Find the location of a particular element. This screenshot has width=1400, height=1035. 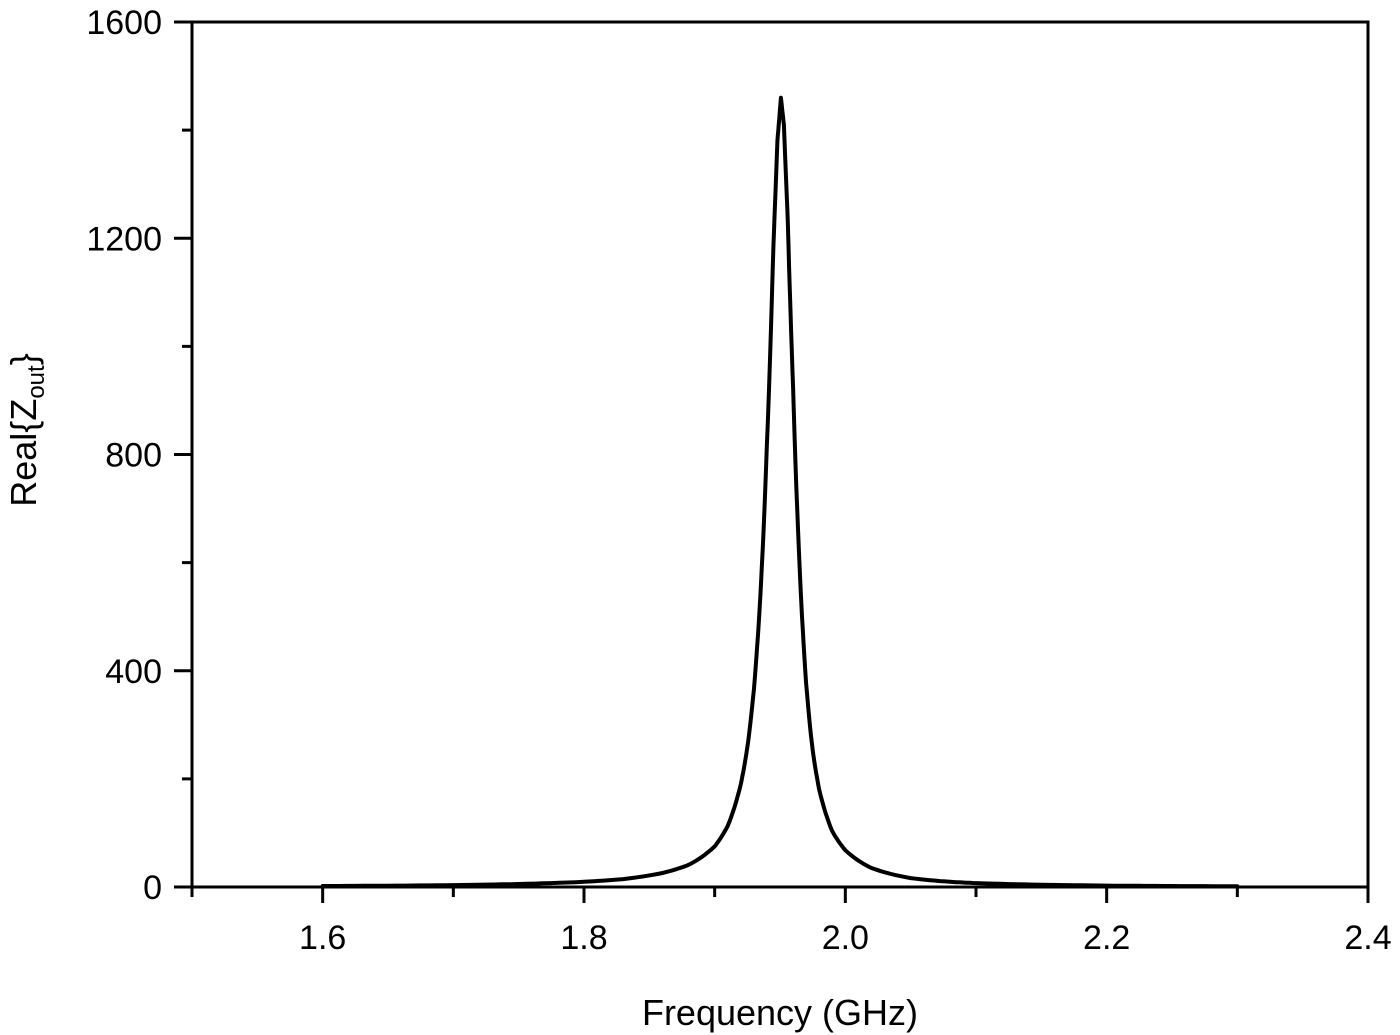

y-axis-title-prefix: Real{Z is located at coordinates (23, 453).